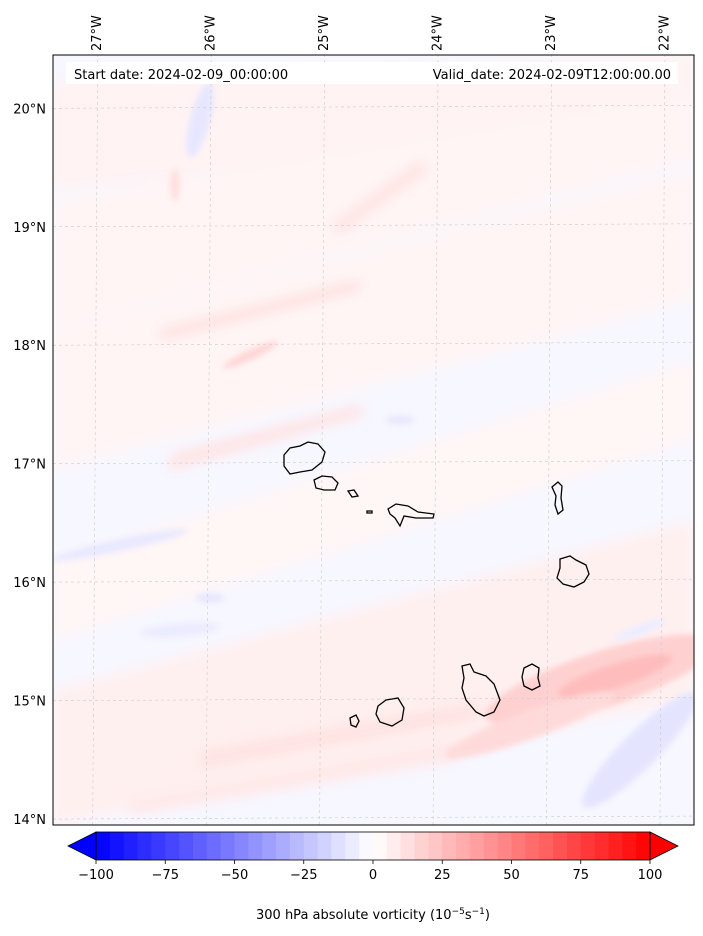 This screenshot has width=703, height=936. Describe the element at coordinates (664, 33) in the screenshot. I see `longitude-label: 22°W` at that location.